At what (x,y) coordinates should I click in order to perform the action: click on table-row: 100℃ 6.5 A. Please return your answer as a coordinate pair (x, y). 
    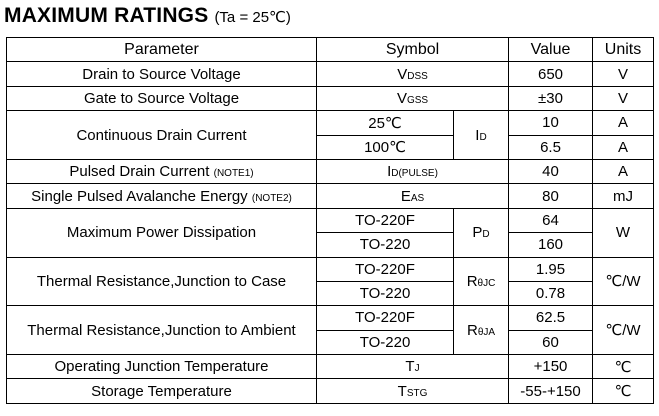
    Looking at the image, I should click on (331, 147).